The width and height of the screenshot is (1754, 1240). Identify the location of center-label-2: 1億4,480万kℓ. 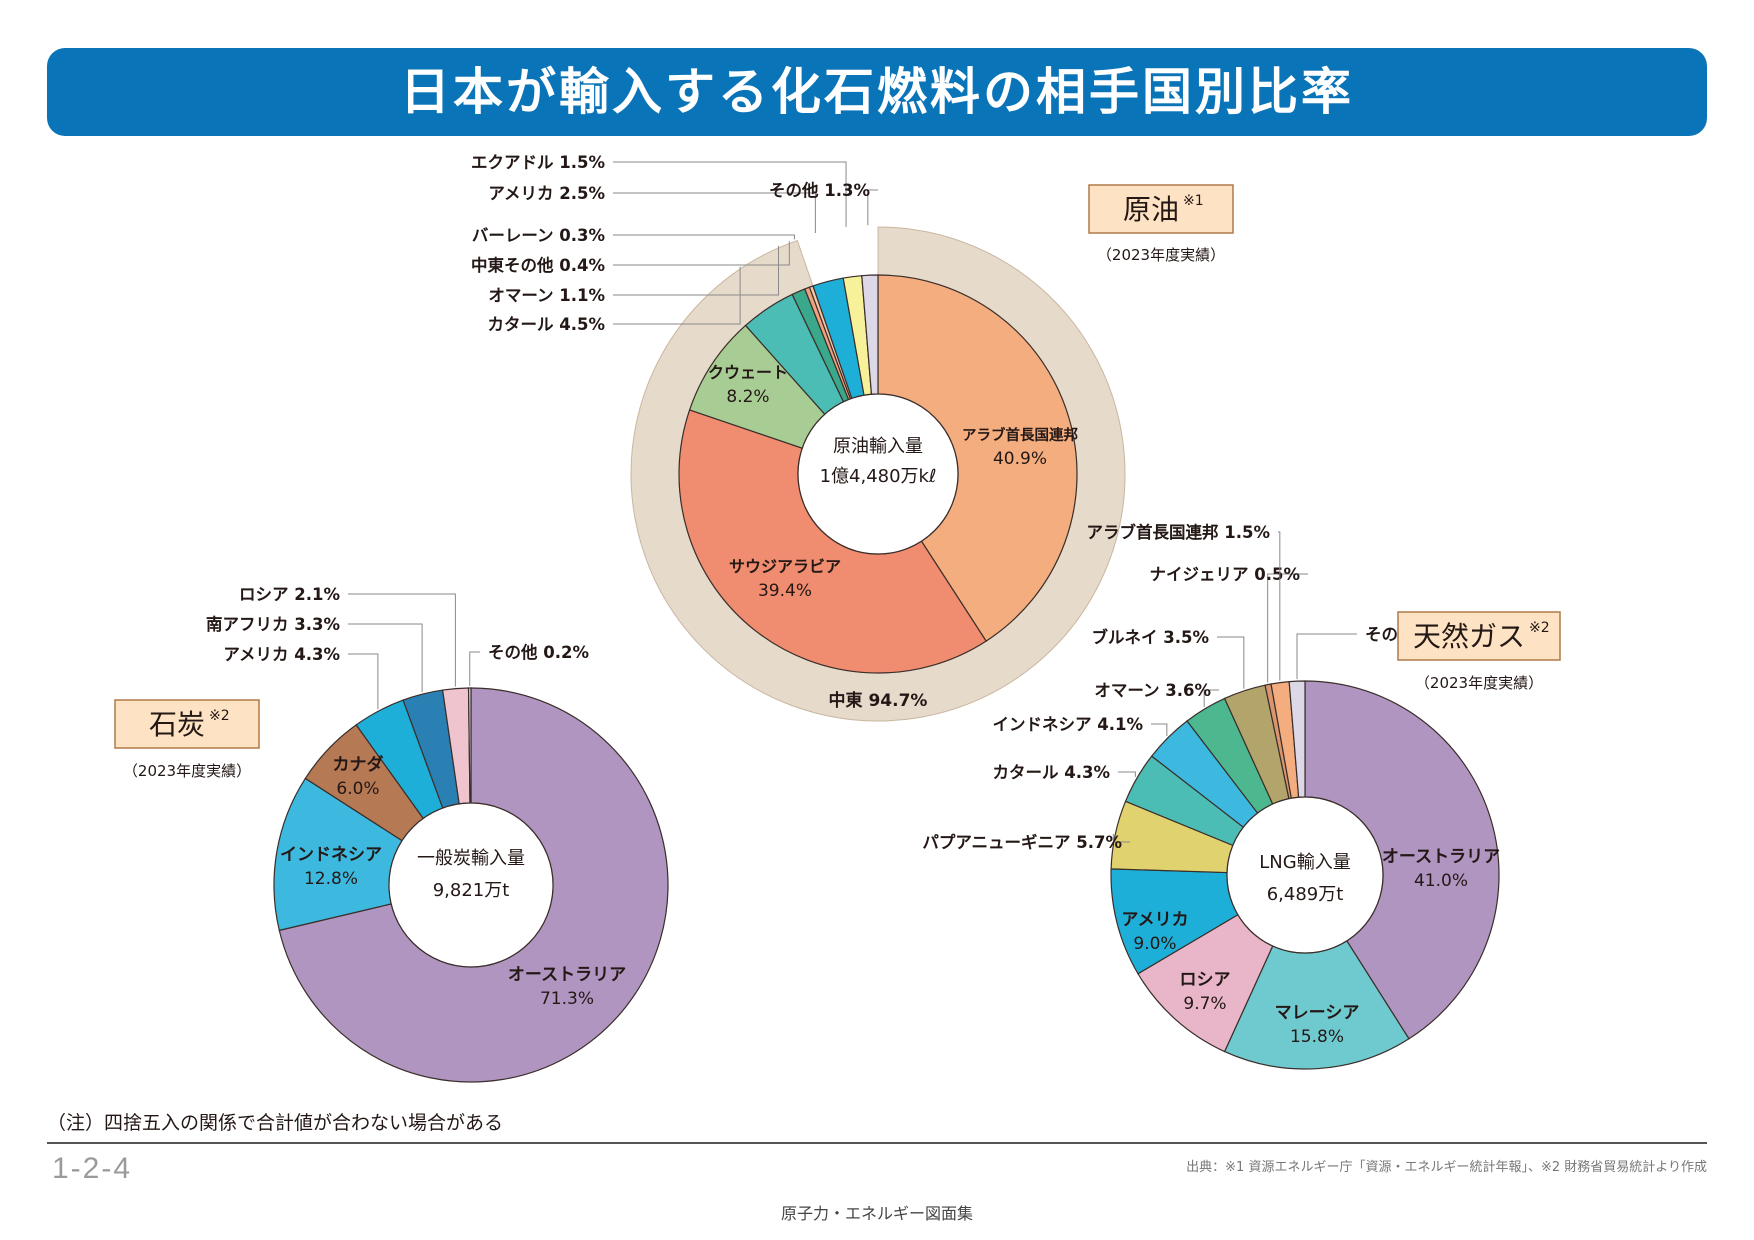
(878, 476).